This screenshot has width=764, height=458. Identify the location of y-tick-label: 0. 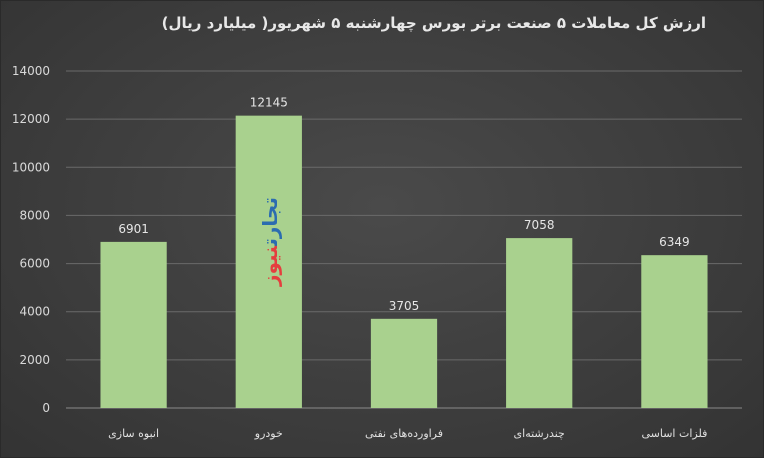
(46, 408).